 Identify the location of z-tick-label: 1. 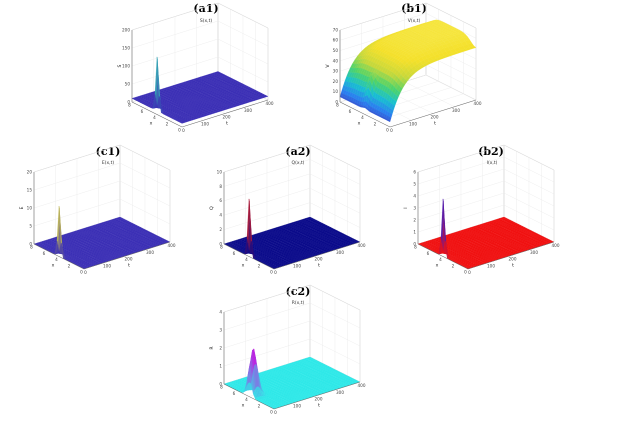
(414, 231).